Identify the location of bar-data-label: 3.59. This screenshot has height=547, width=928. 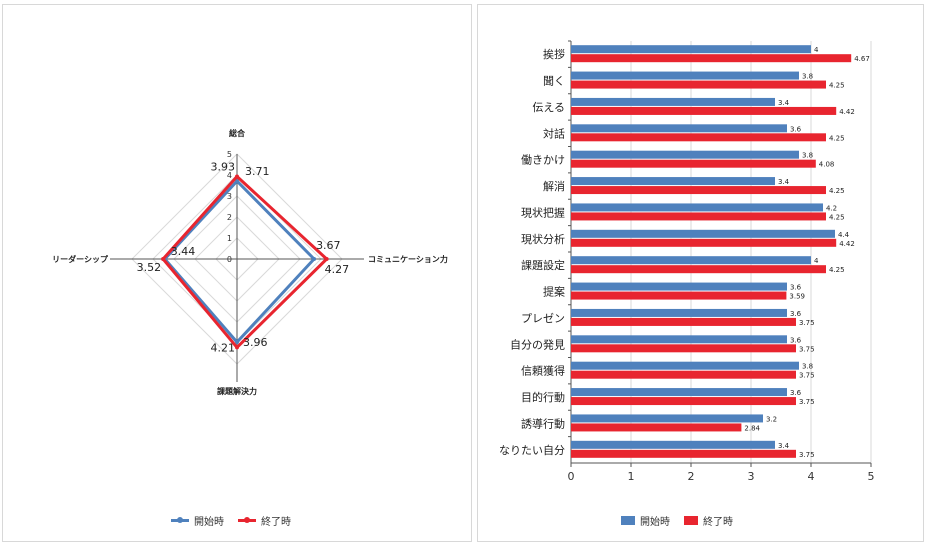
(797, 297).